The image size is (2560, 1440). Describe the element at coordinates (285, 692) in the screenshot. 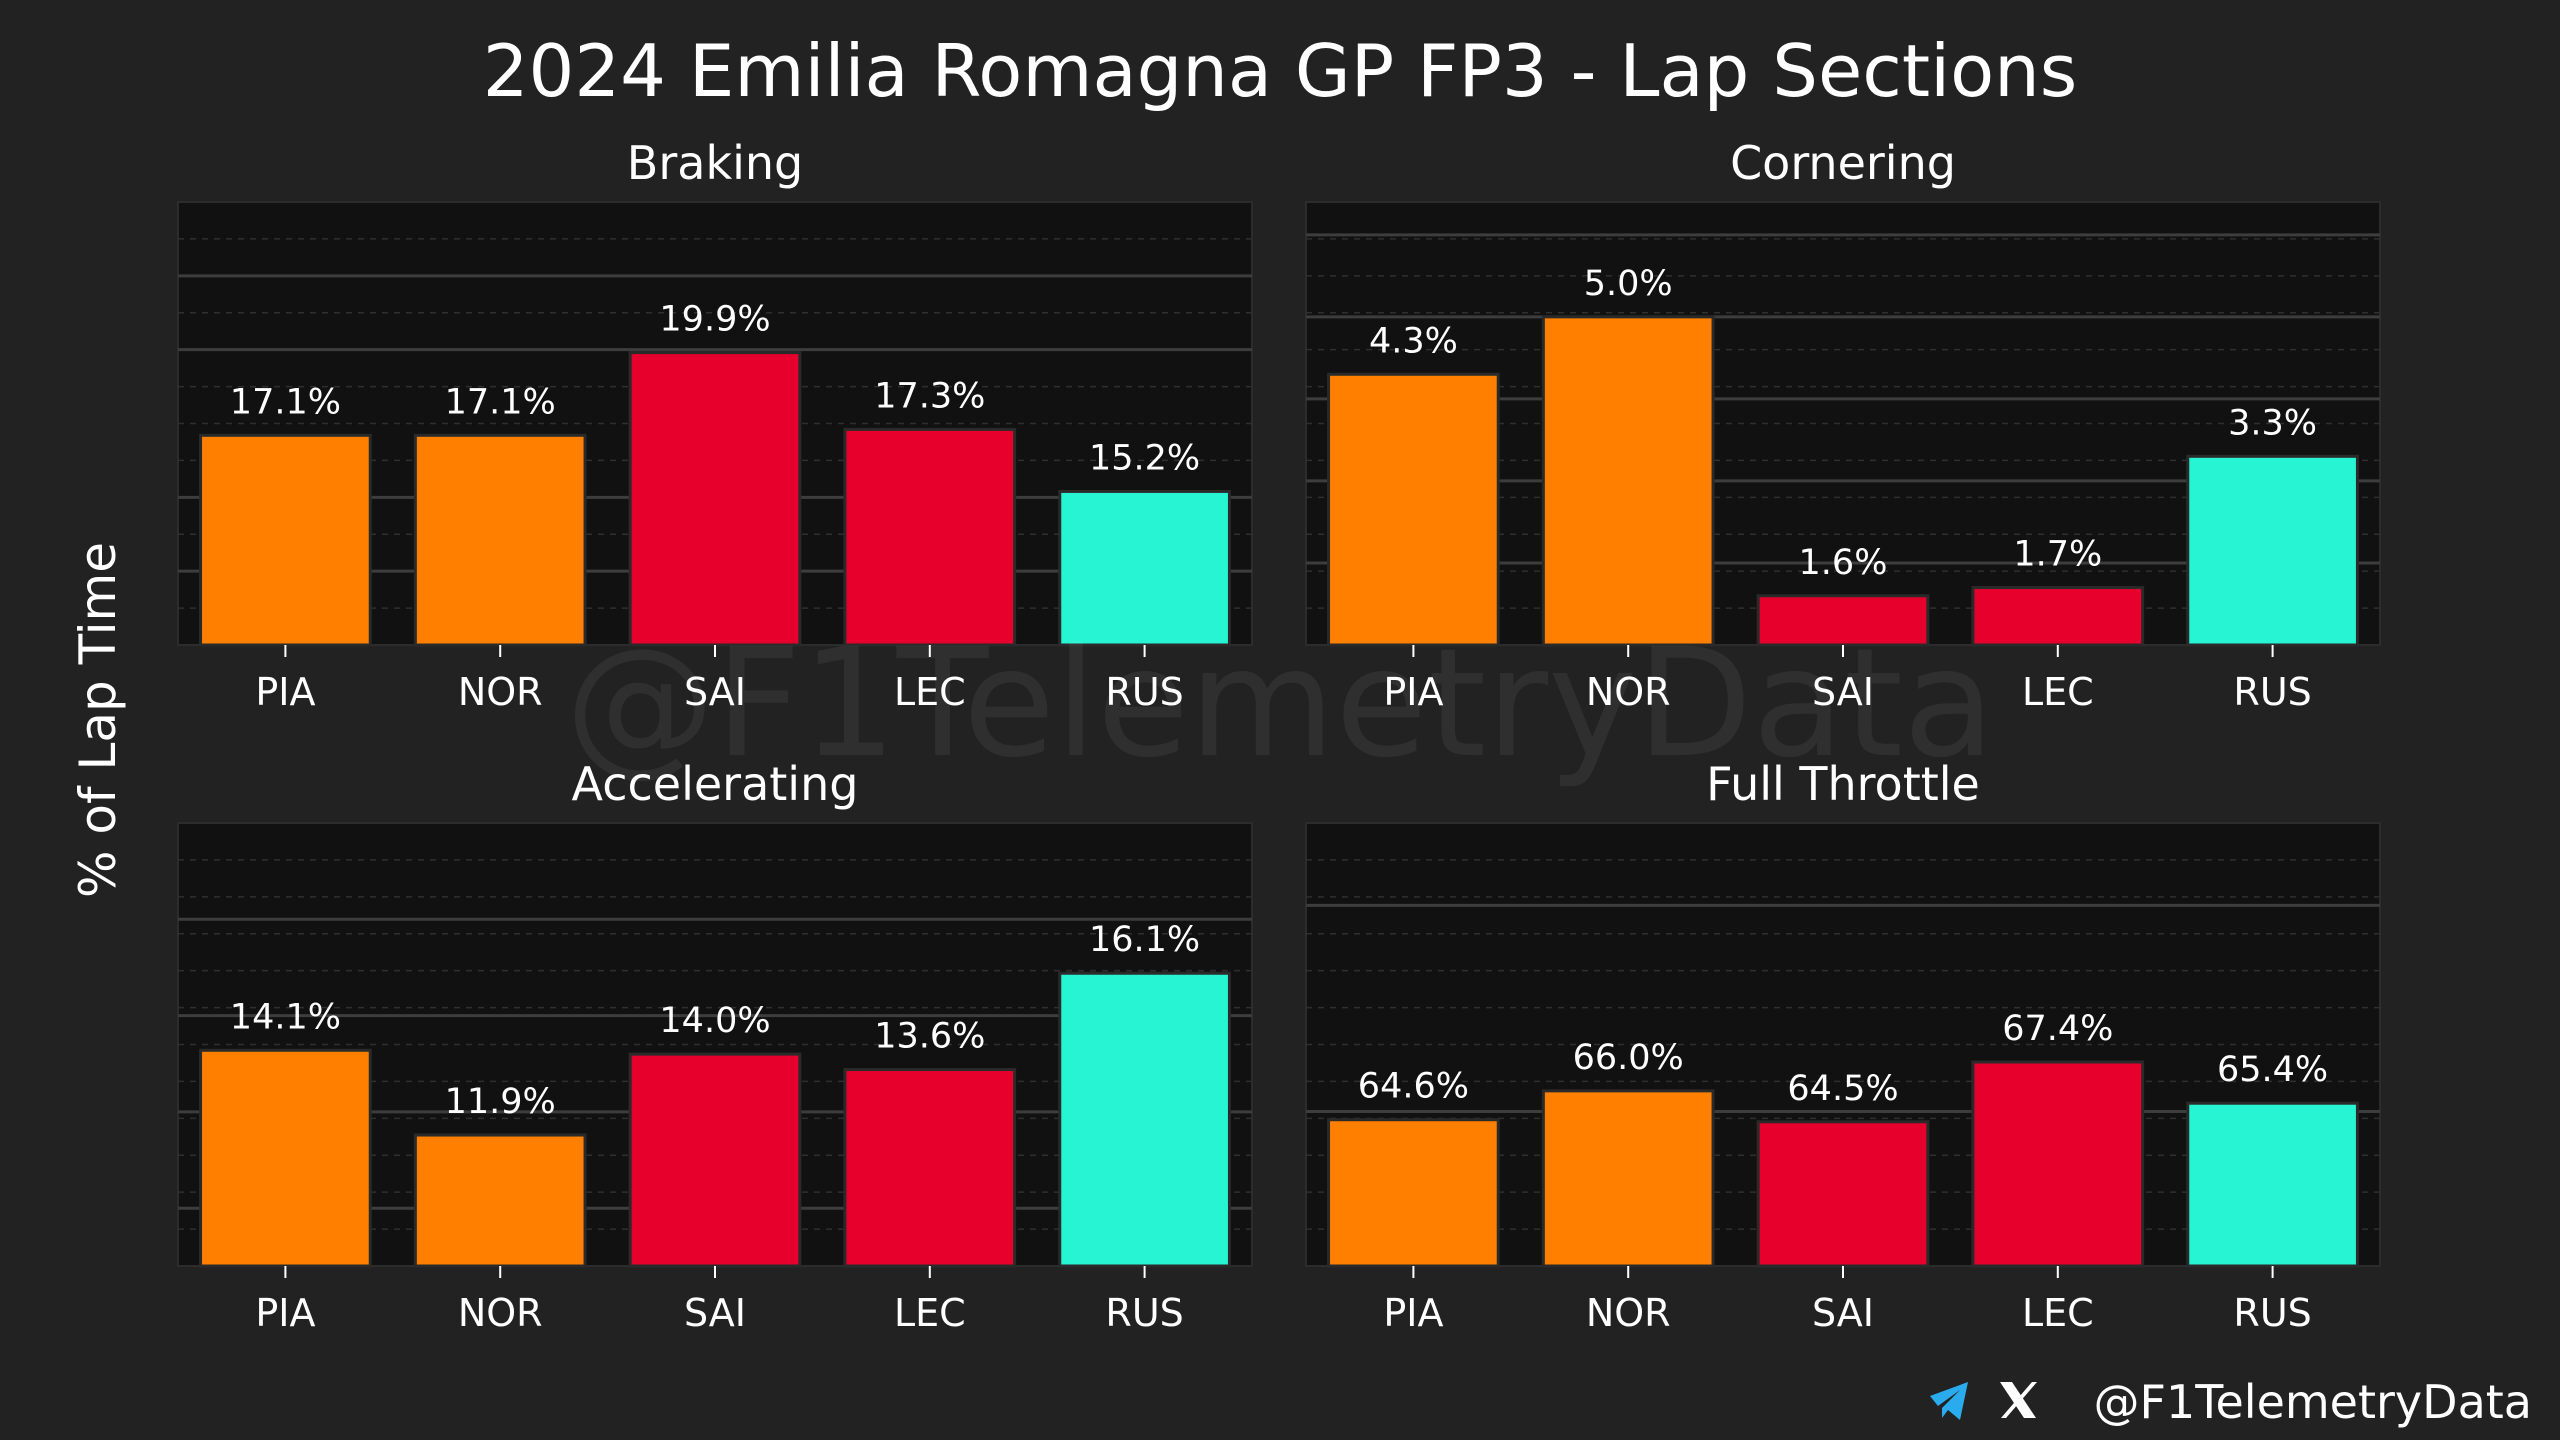

I see `x-tick-label-braking-pia: PIA` at that location.